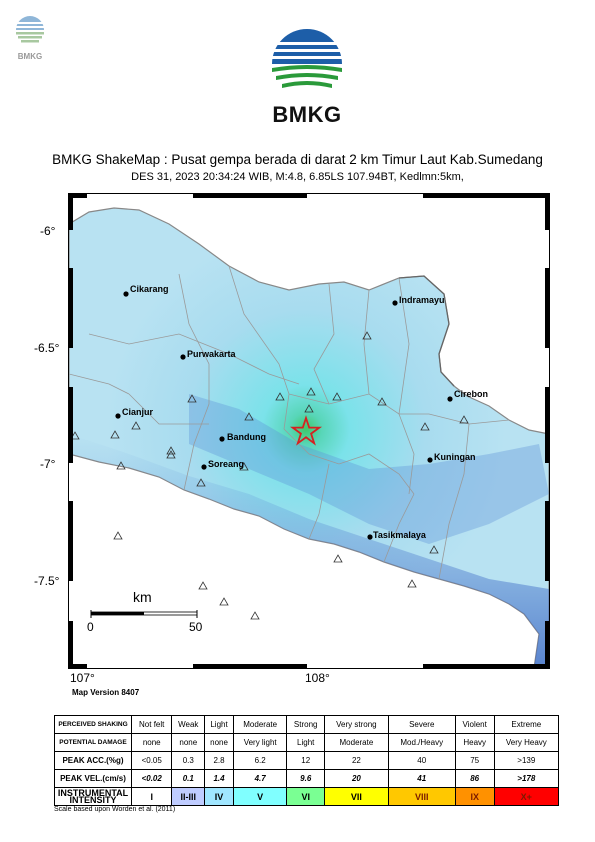  I want to click on legend-row-label: INSTRUMENTAL INTENSITY, so click(93, 796).